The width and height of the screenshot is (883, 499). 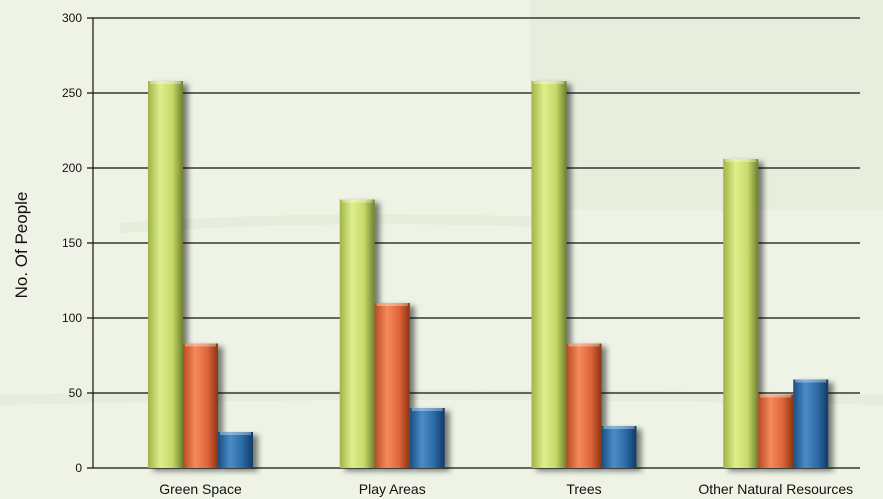 What do you see at coordinates (72, 243) in the screenshot?
I see `y-tick-label: 150` at bounding box center [72, 243].